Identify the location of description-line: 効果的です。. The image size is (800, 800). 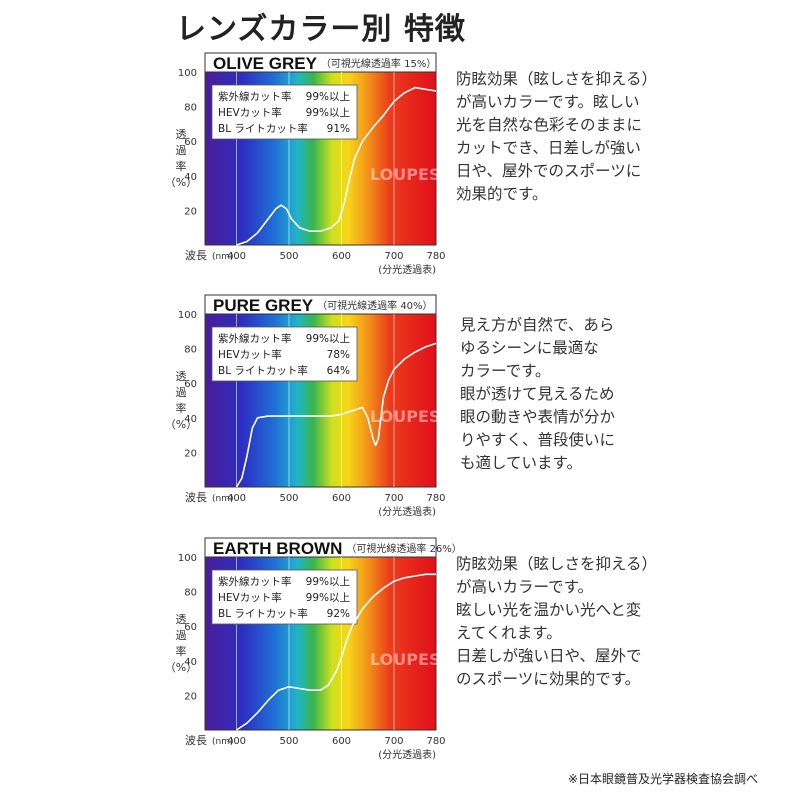
(502, 194).